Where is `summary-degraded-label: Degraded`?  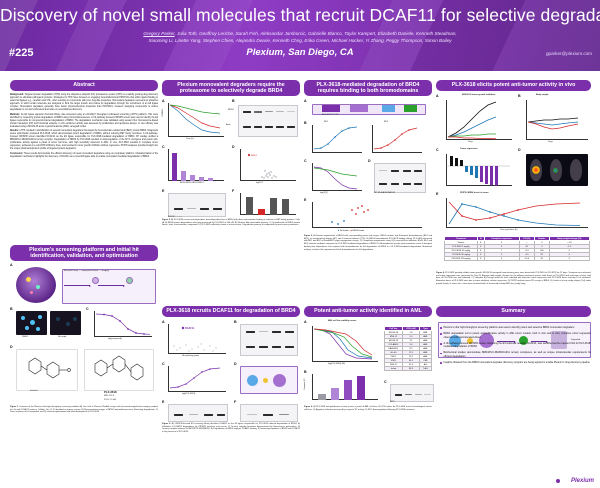
summary-degraded-label: Degraded is located at coordinates (576, 340).